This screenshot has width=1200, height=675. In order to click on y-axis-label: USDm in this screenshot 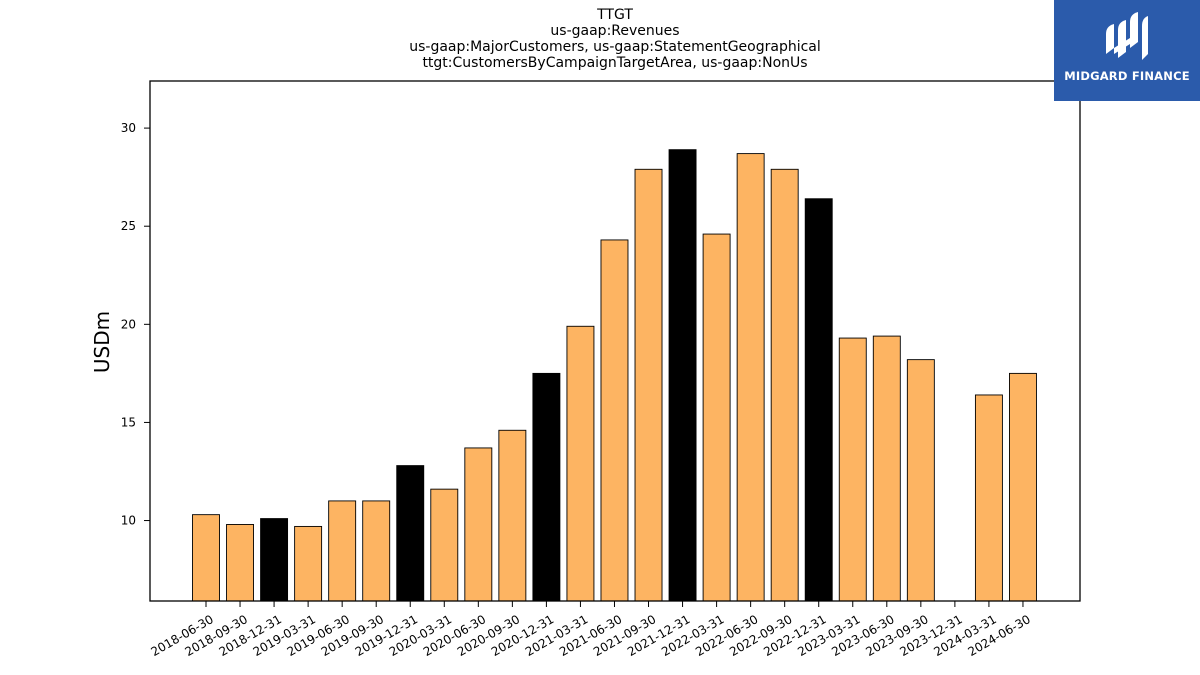, I will do `click(102, 342)`.